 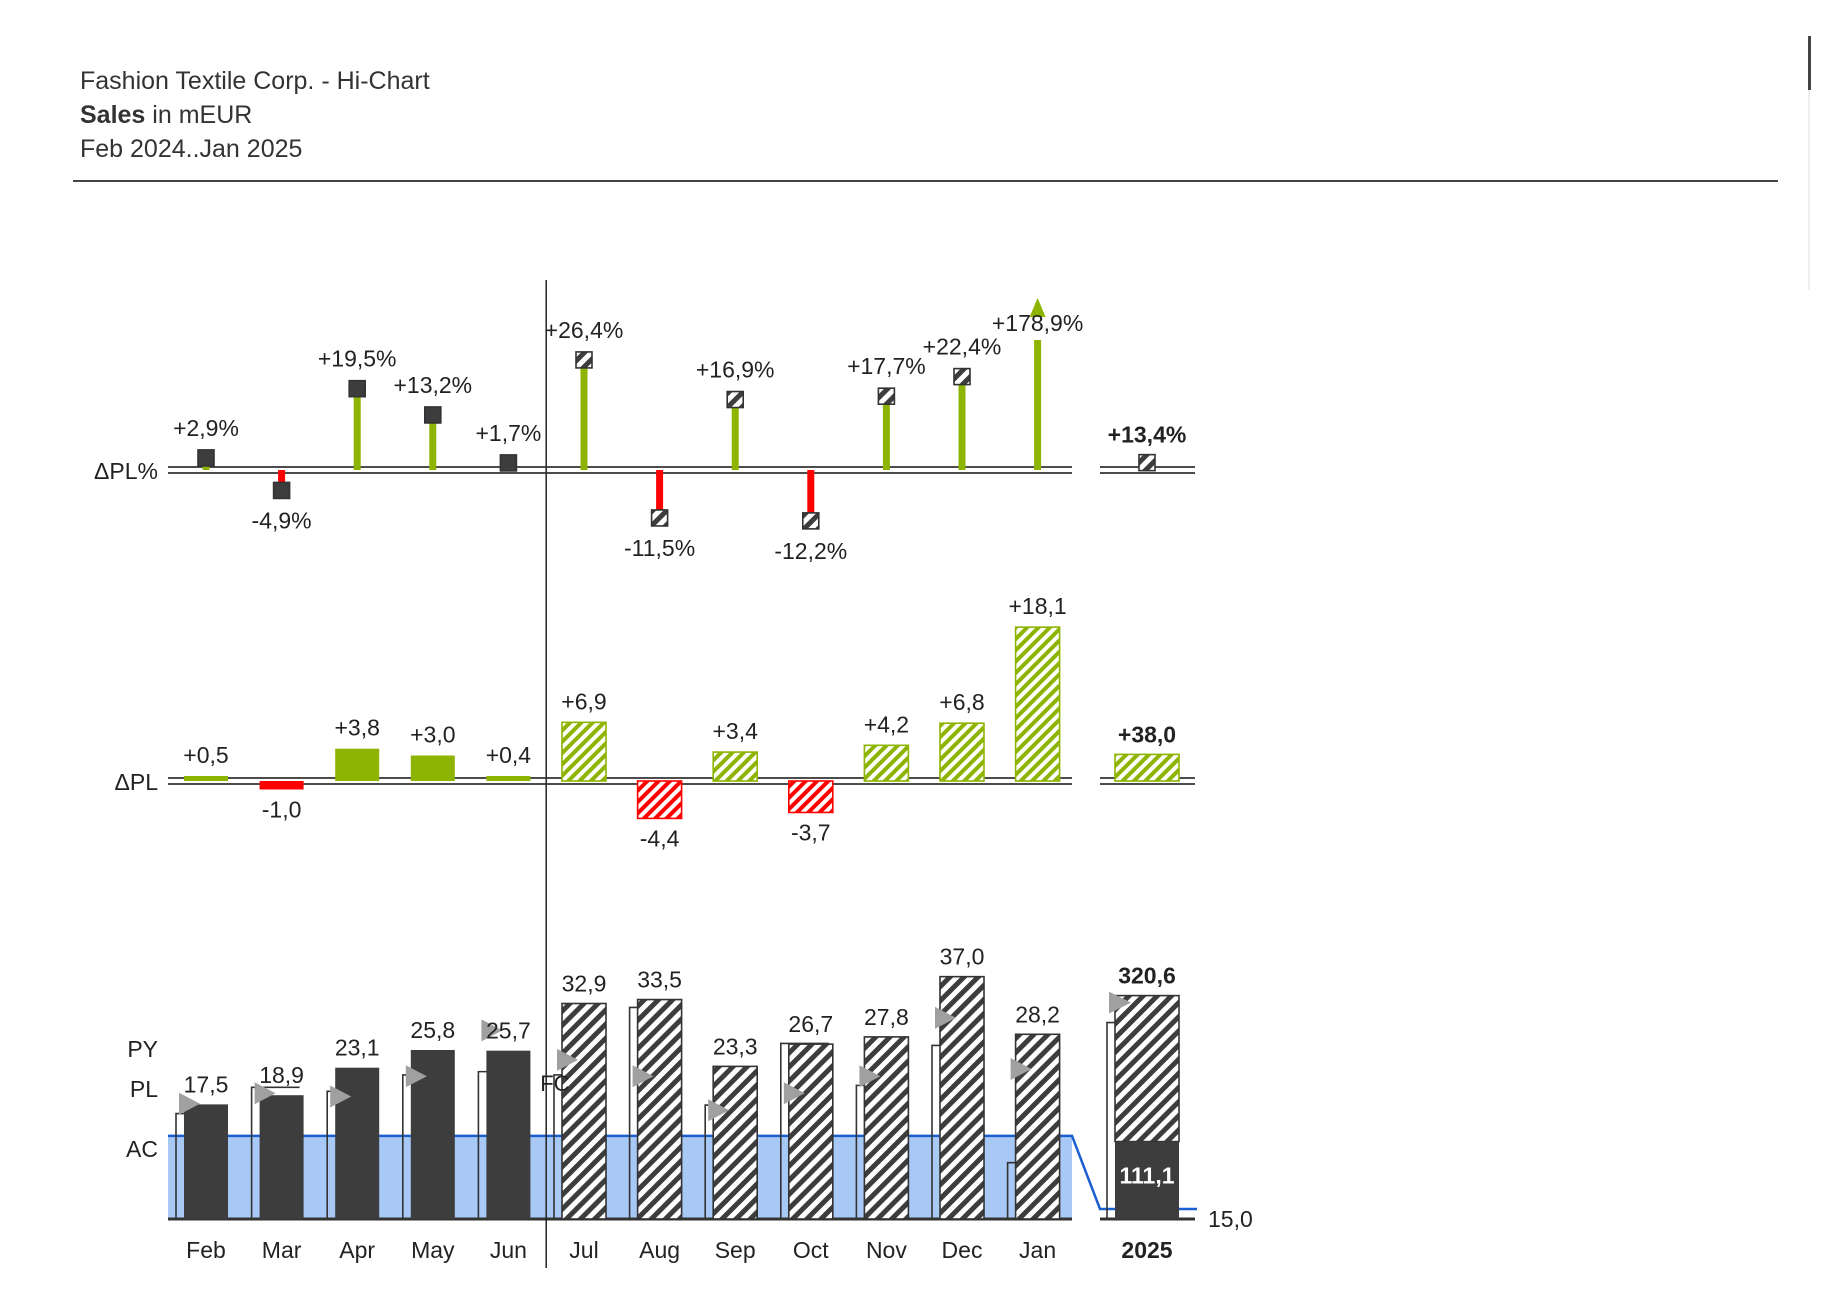 I want to click on py-bar, so click(x=275, y=1152).